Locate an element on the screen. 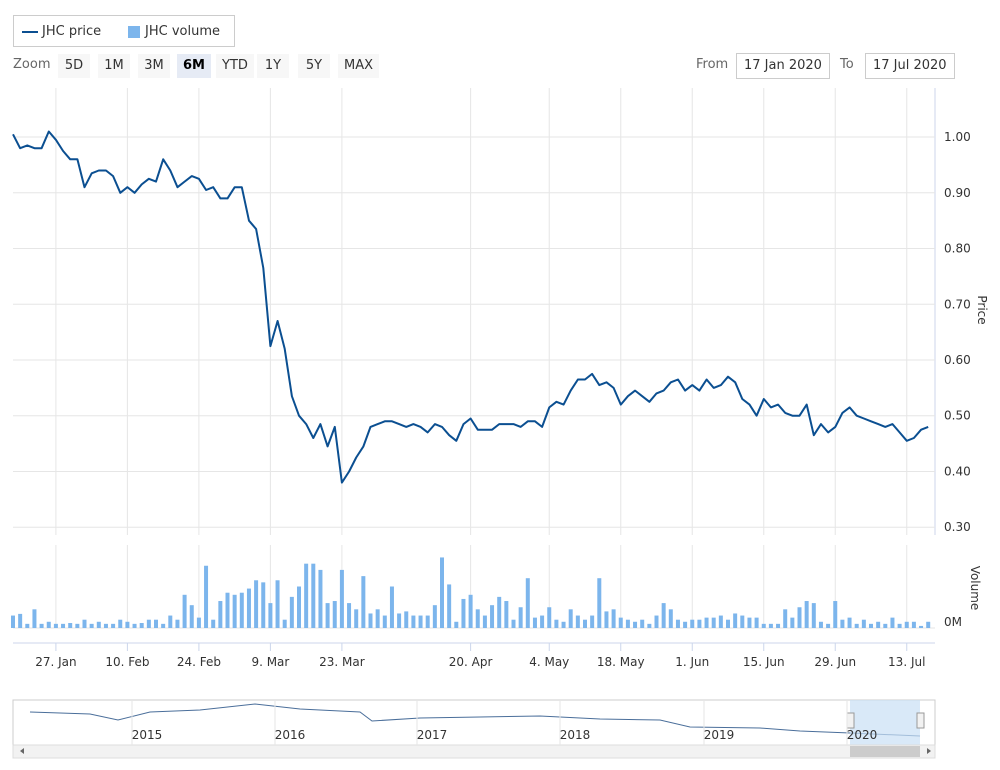 Image resolution: width=1000 pixels, height=770 pixels. legend-item: JHC price is located at coordinates (61, 31).